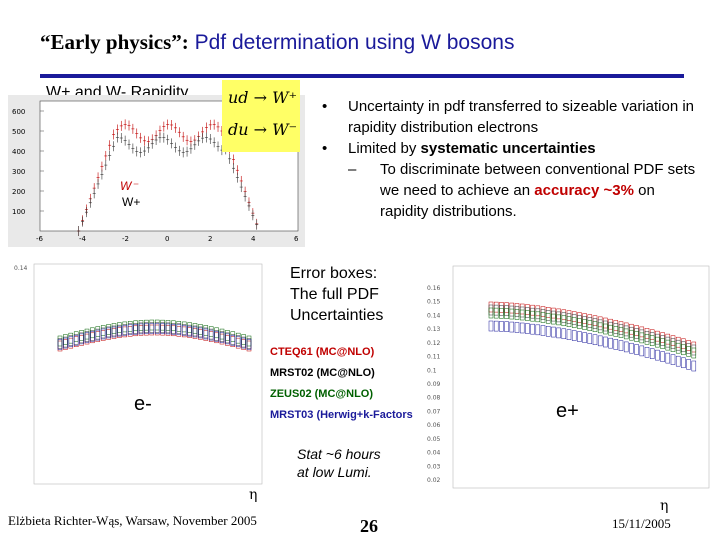  What do you see at coordinates (131, 202) in the screenshot?
I see `w-plus-label: W+` at bounding box center [131, 202].